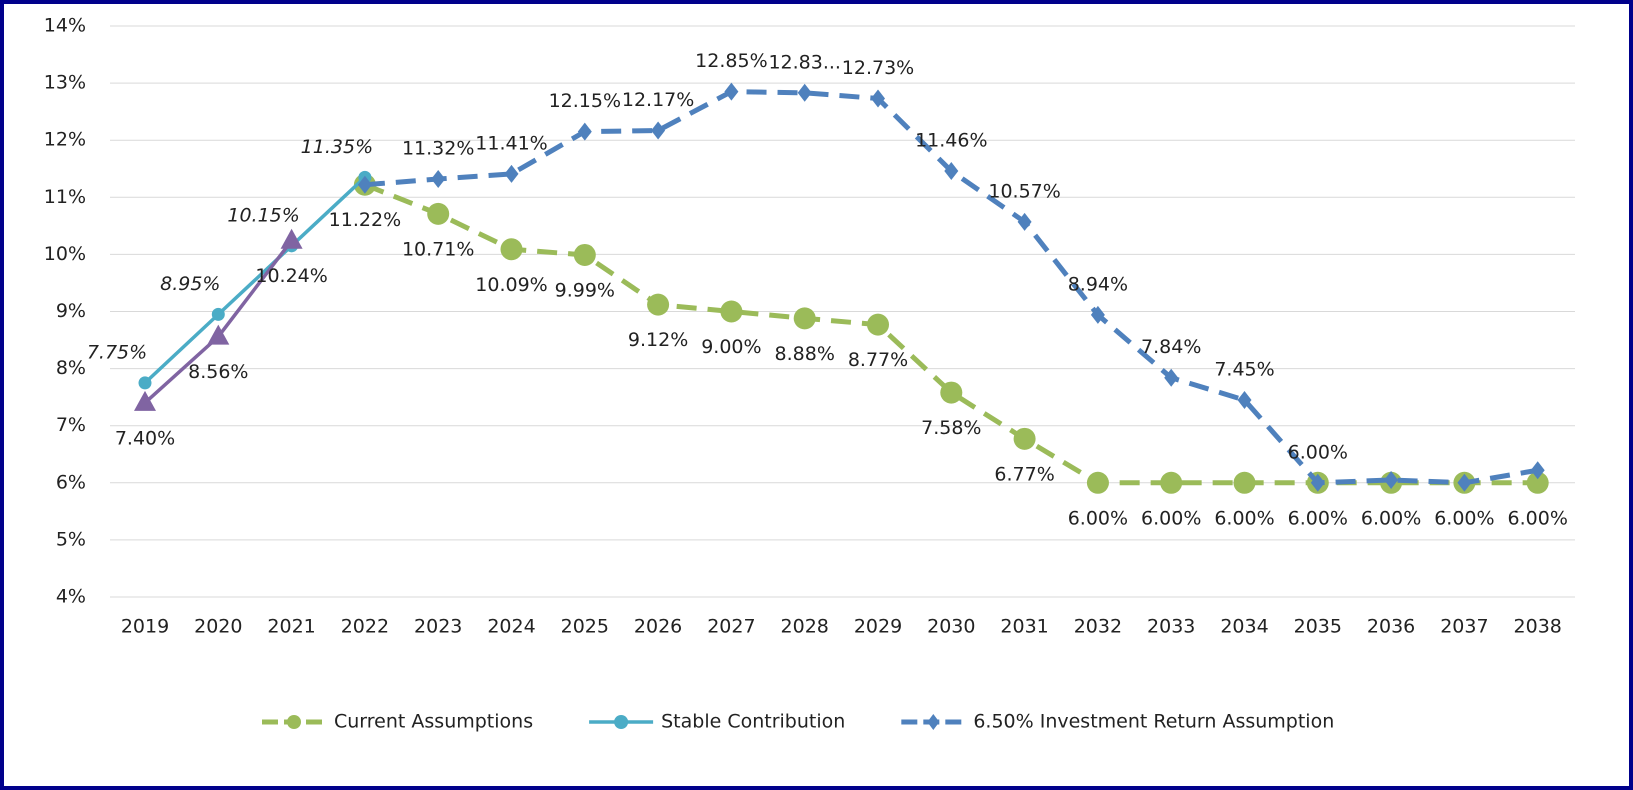 Image resolution: width=1633 pixels, height=790 pixels. What do you see at coordinates (878, 627) in the screenshot?
I see `x-tick-label: 2029` at bounding box center [878, 627].